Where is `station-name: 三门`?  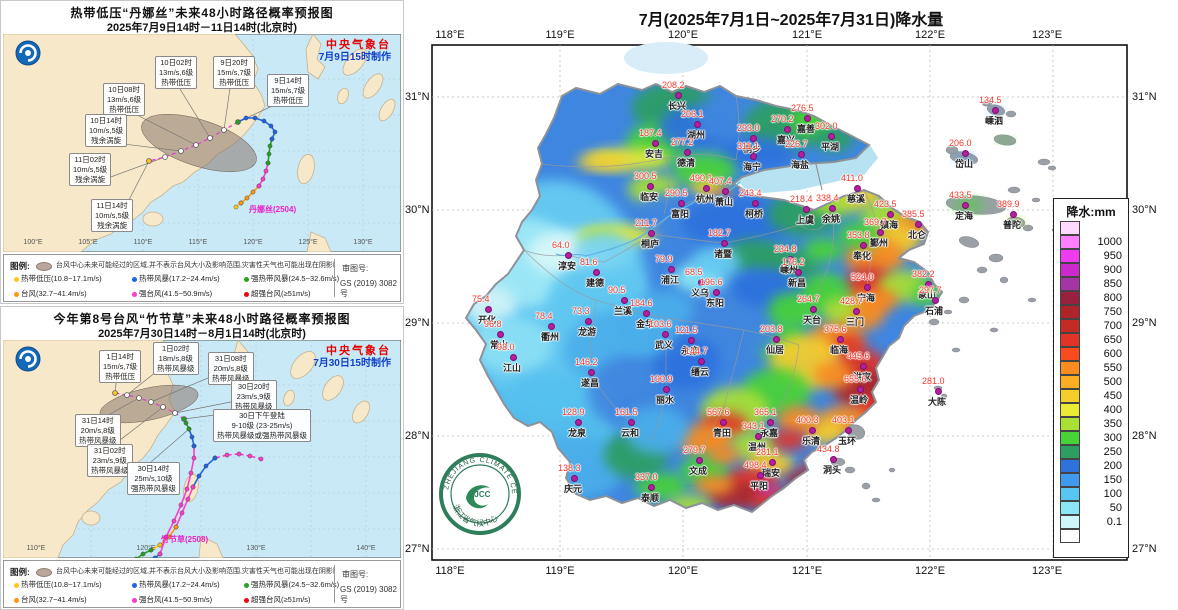 station-name: 三门 is located at coordinates (855, 322).